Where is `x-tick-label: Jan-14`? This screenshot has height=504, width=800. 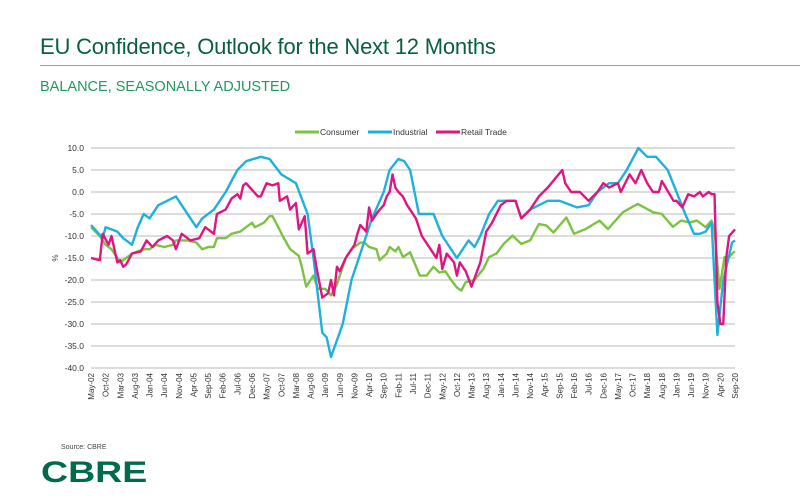
x-tick-label: Jan-14 is located at coordinates (501, 384).